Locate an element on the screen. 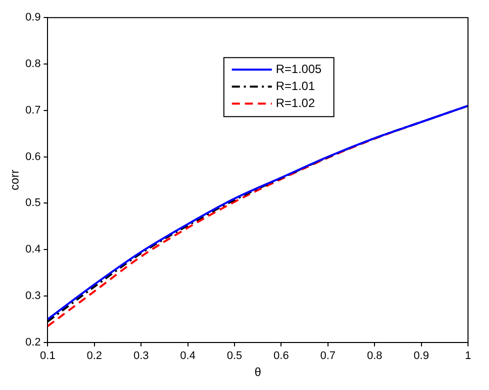 This screenshot has height=390, width=489. legend-label: R=1.01 is located at coordinates (296, 85).